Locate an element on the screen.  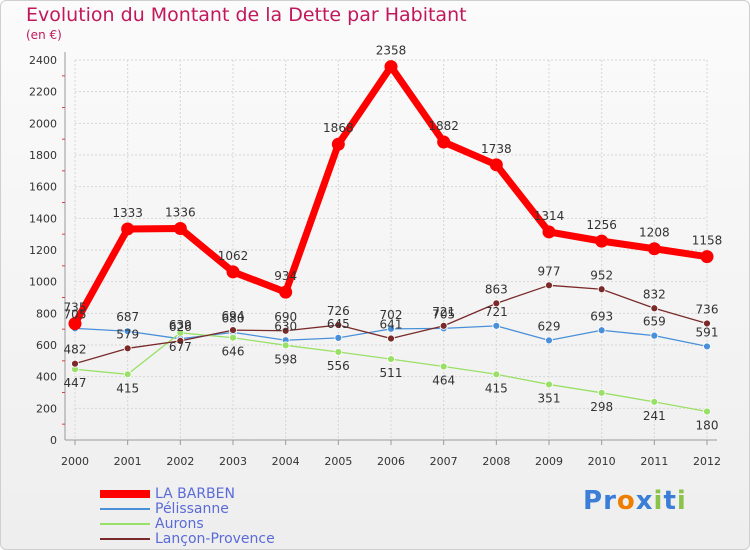
data-label: 447 is located at coordinates (75, 383).